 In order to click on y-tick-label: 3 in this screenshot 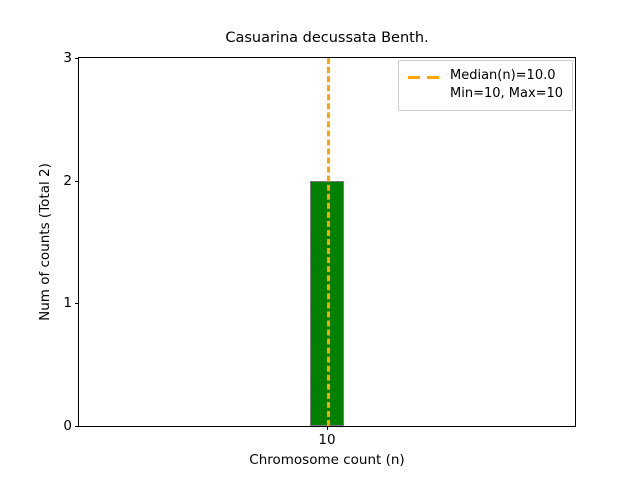, I will do `click(67, 58)`.